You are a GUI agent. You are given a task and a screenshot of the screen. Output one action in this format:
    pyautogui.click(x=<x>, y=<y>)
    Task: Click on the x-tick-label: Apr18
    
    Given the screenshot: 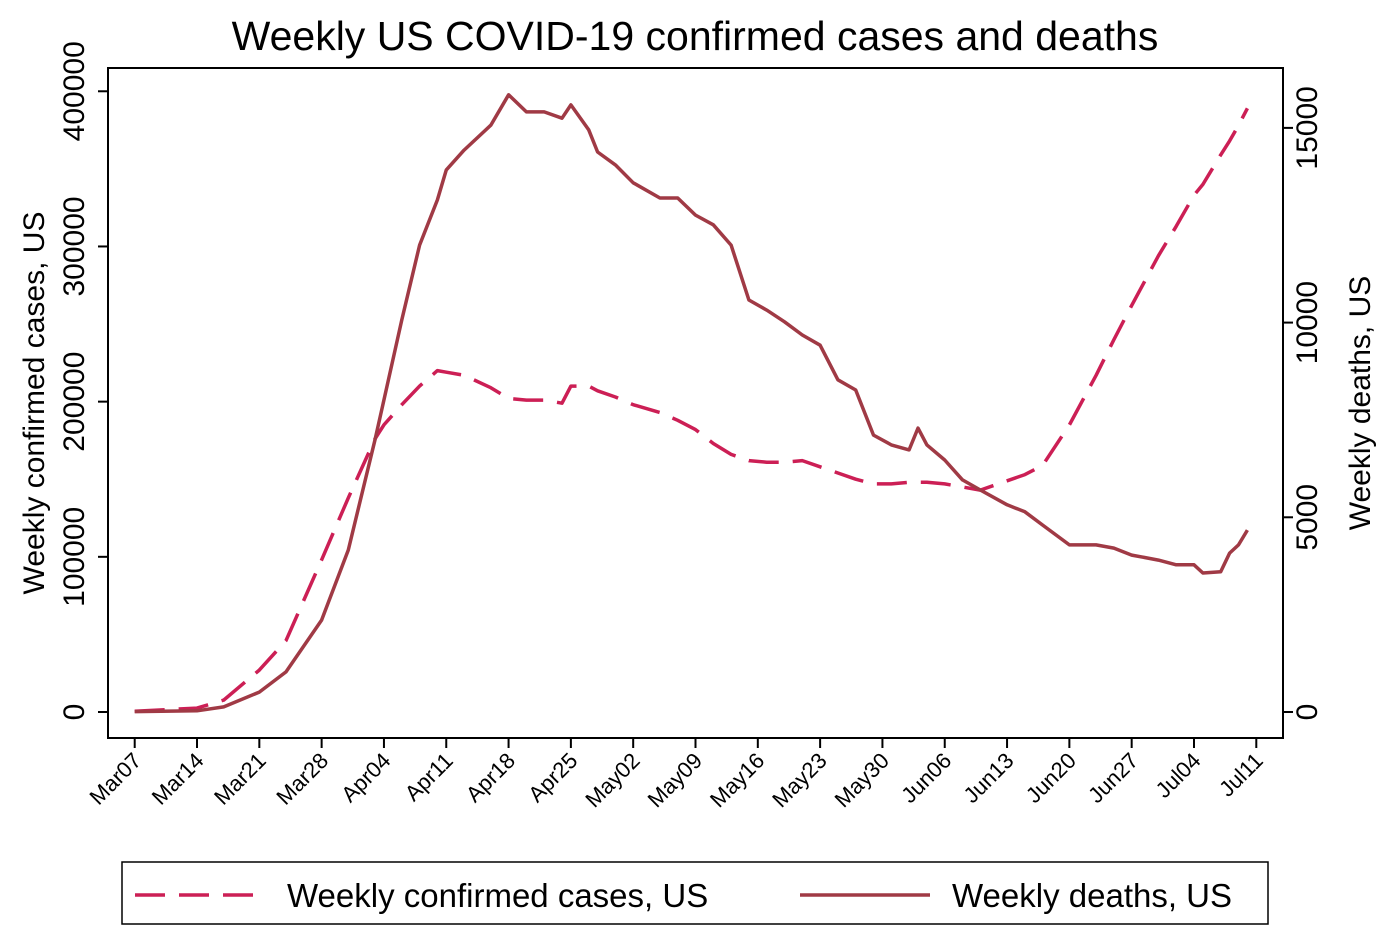 What is the action you would take?
    pyautogui.click(x=490, y=777)
    